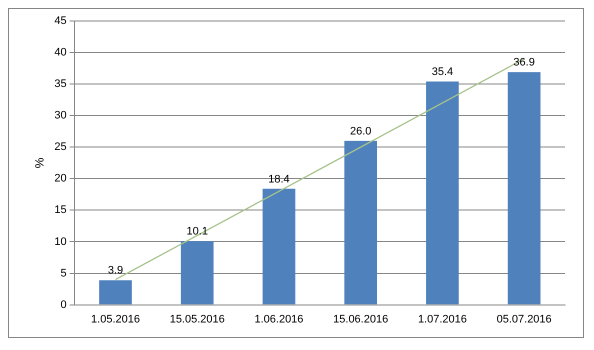 The height and width of the screenshot is (350, 594). What do you see at coordinates (279, 319) in the screenshot?
I see `x-tick-label: 1.06.2016` at bounding box center [279, 319].